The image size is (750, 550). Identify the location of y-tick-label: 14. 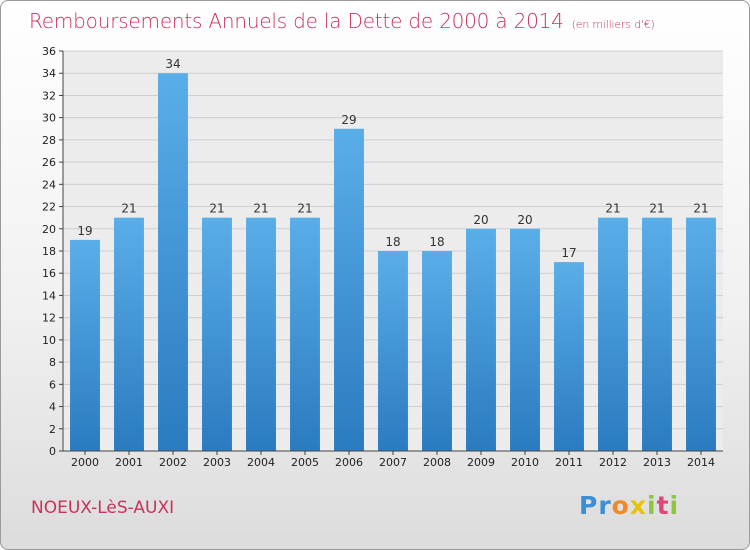
(49, 295).